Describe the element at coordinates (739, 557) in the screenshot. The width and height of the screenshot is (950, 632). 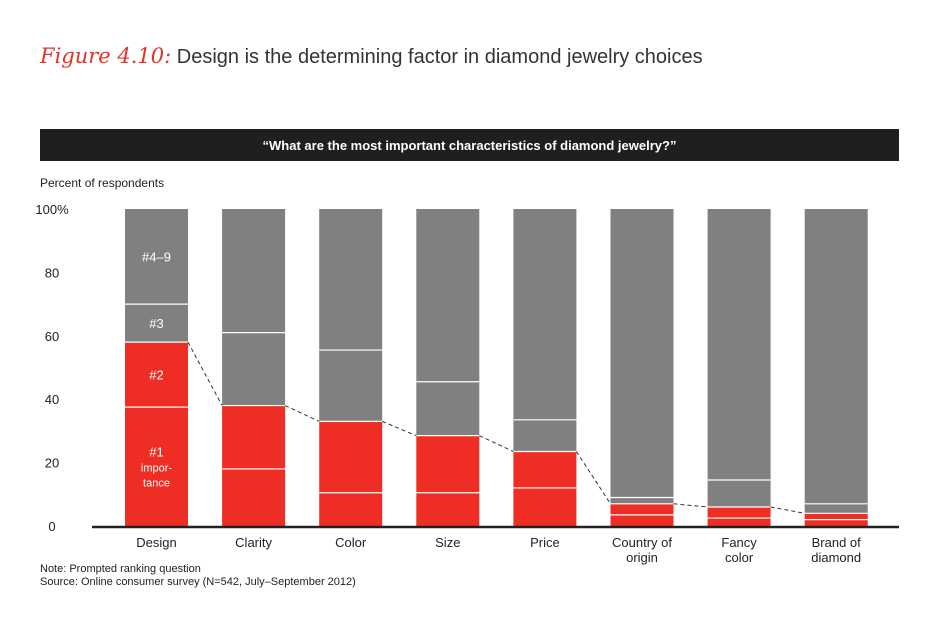
I see `category-label: color` at that location.